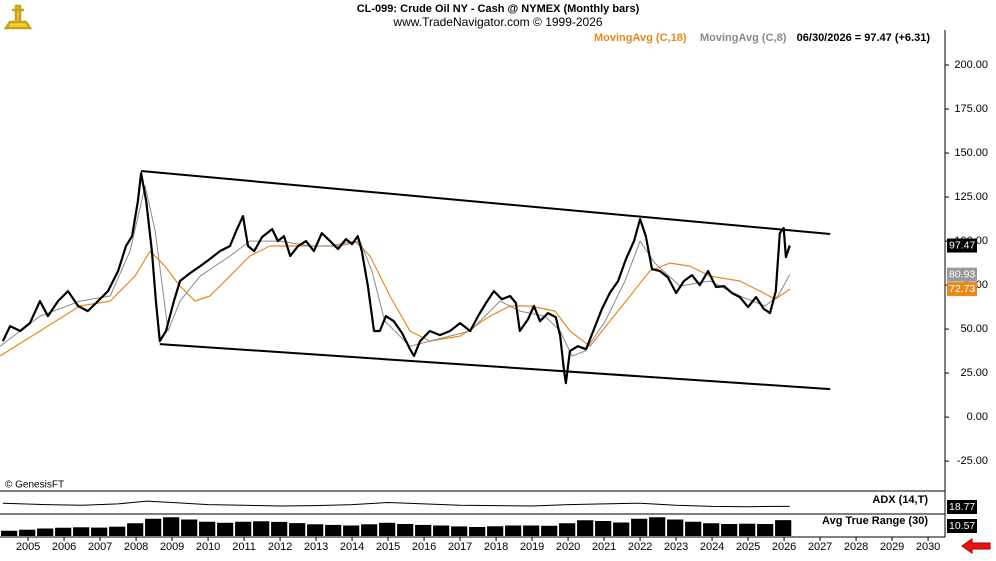 This screenshot has height=561, width=996. What do you see at coordinates (976, 546) in the screenshot?
I see `scroll-arrow` at bounding box center [976, 546].